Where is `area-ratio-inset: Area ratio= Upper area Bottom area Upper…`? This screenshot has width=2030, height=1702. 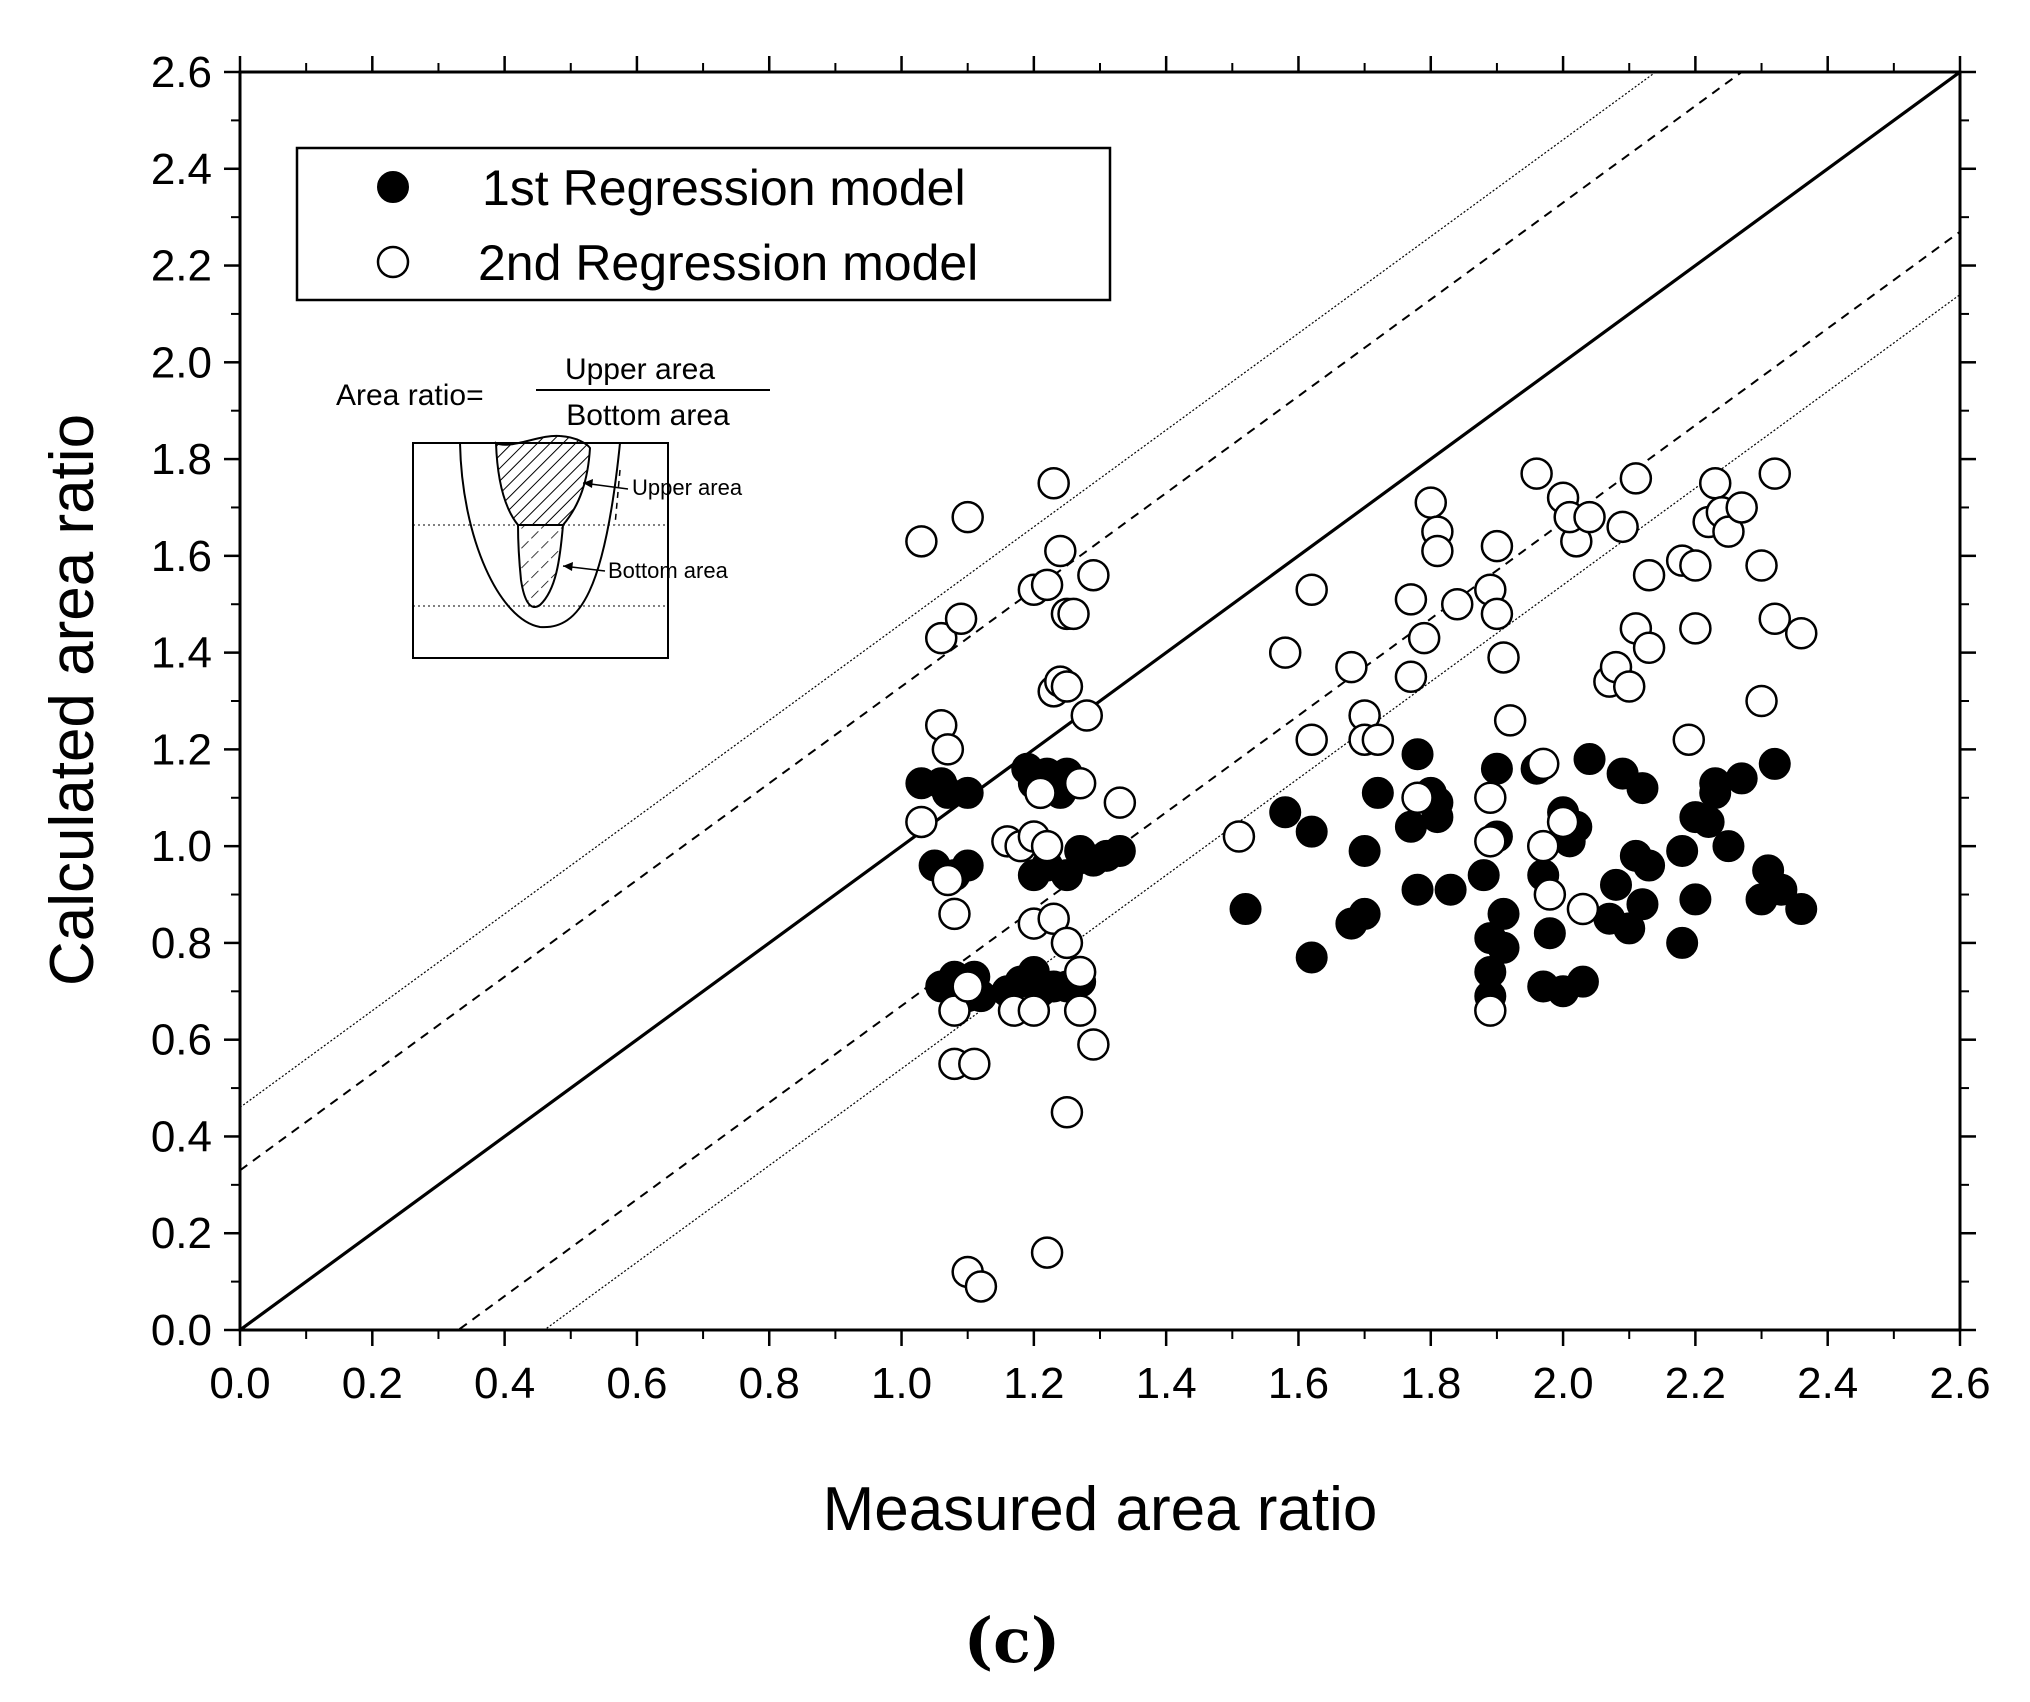 area-ratio-inset: Area ratio= Upper area Bottom area Upper… is located at coordinates (553, 506).